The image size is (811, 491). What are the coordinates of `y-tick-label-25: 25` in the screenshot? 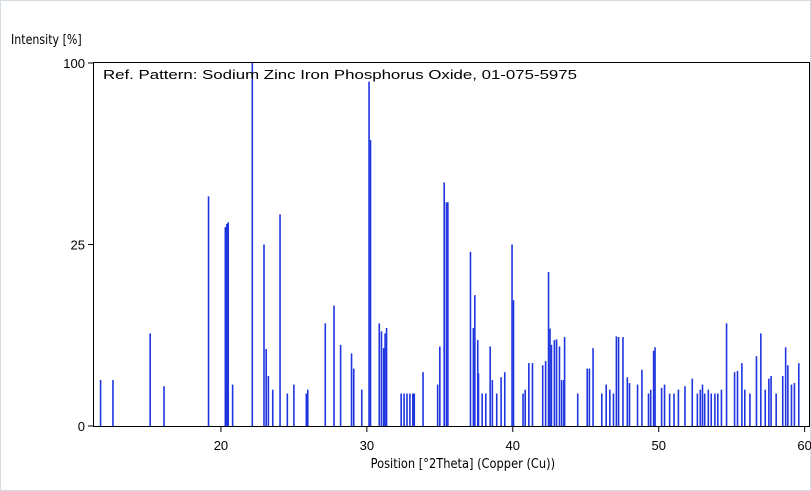 It's located at (78, 245).